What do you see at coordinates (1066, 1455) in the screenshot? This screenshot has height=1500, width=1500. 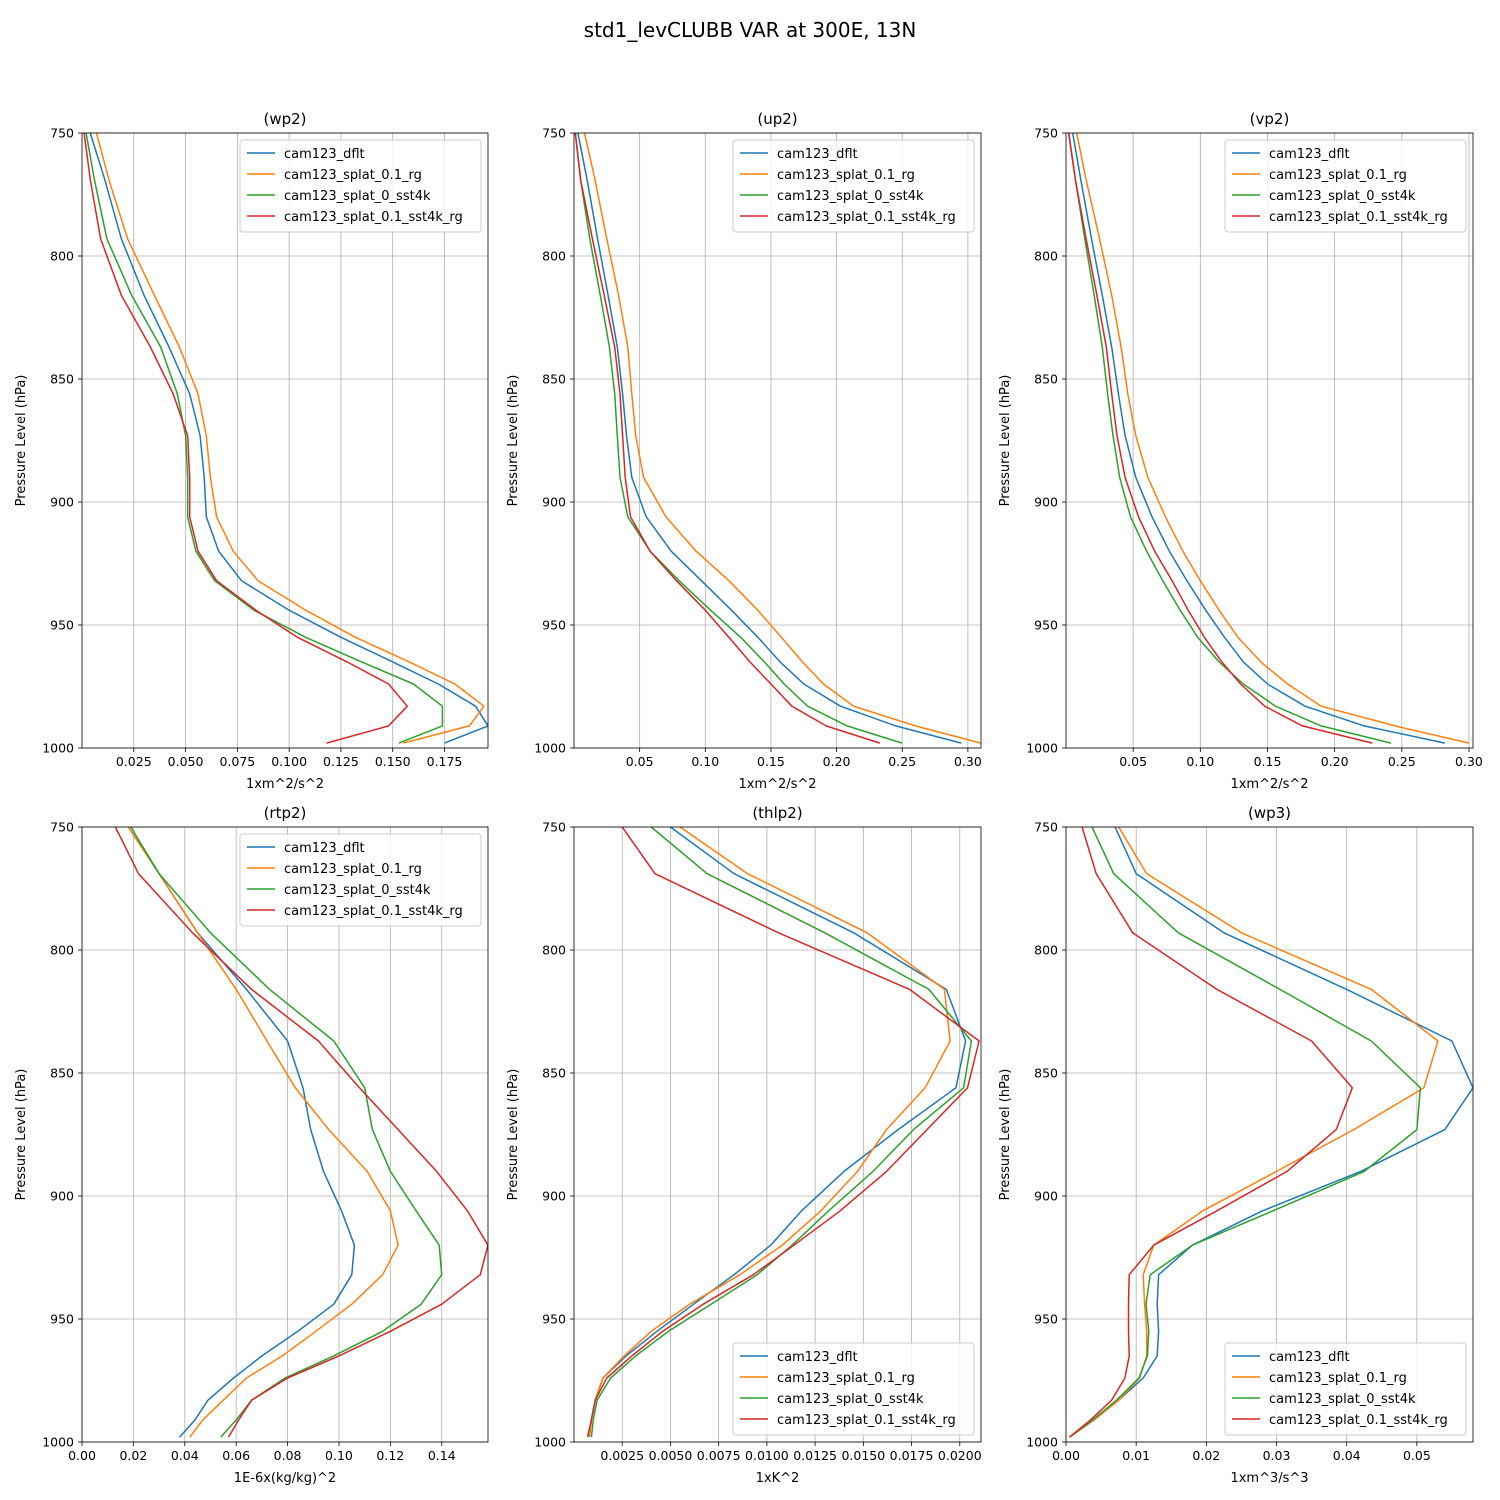 I see `x-tick-label: 0.00` at bounding box center [1066, 1455].